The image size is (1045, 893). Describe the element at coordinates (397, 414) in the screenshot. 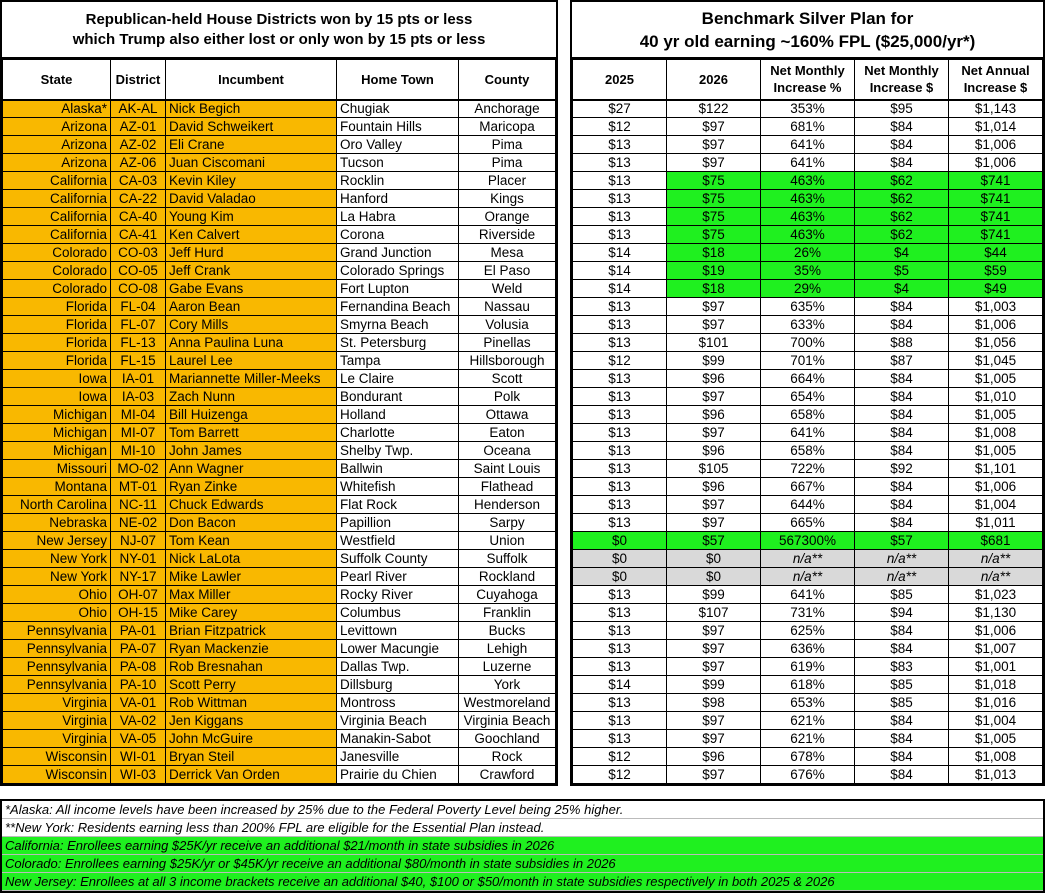

I see `home-town-cell: Holland` at that location.